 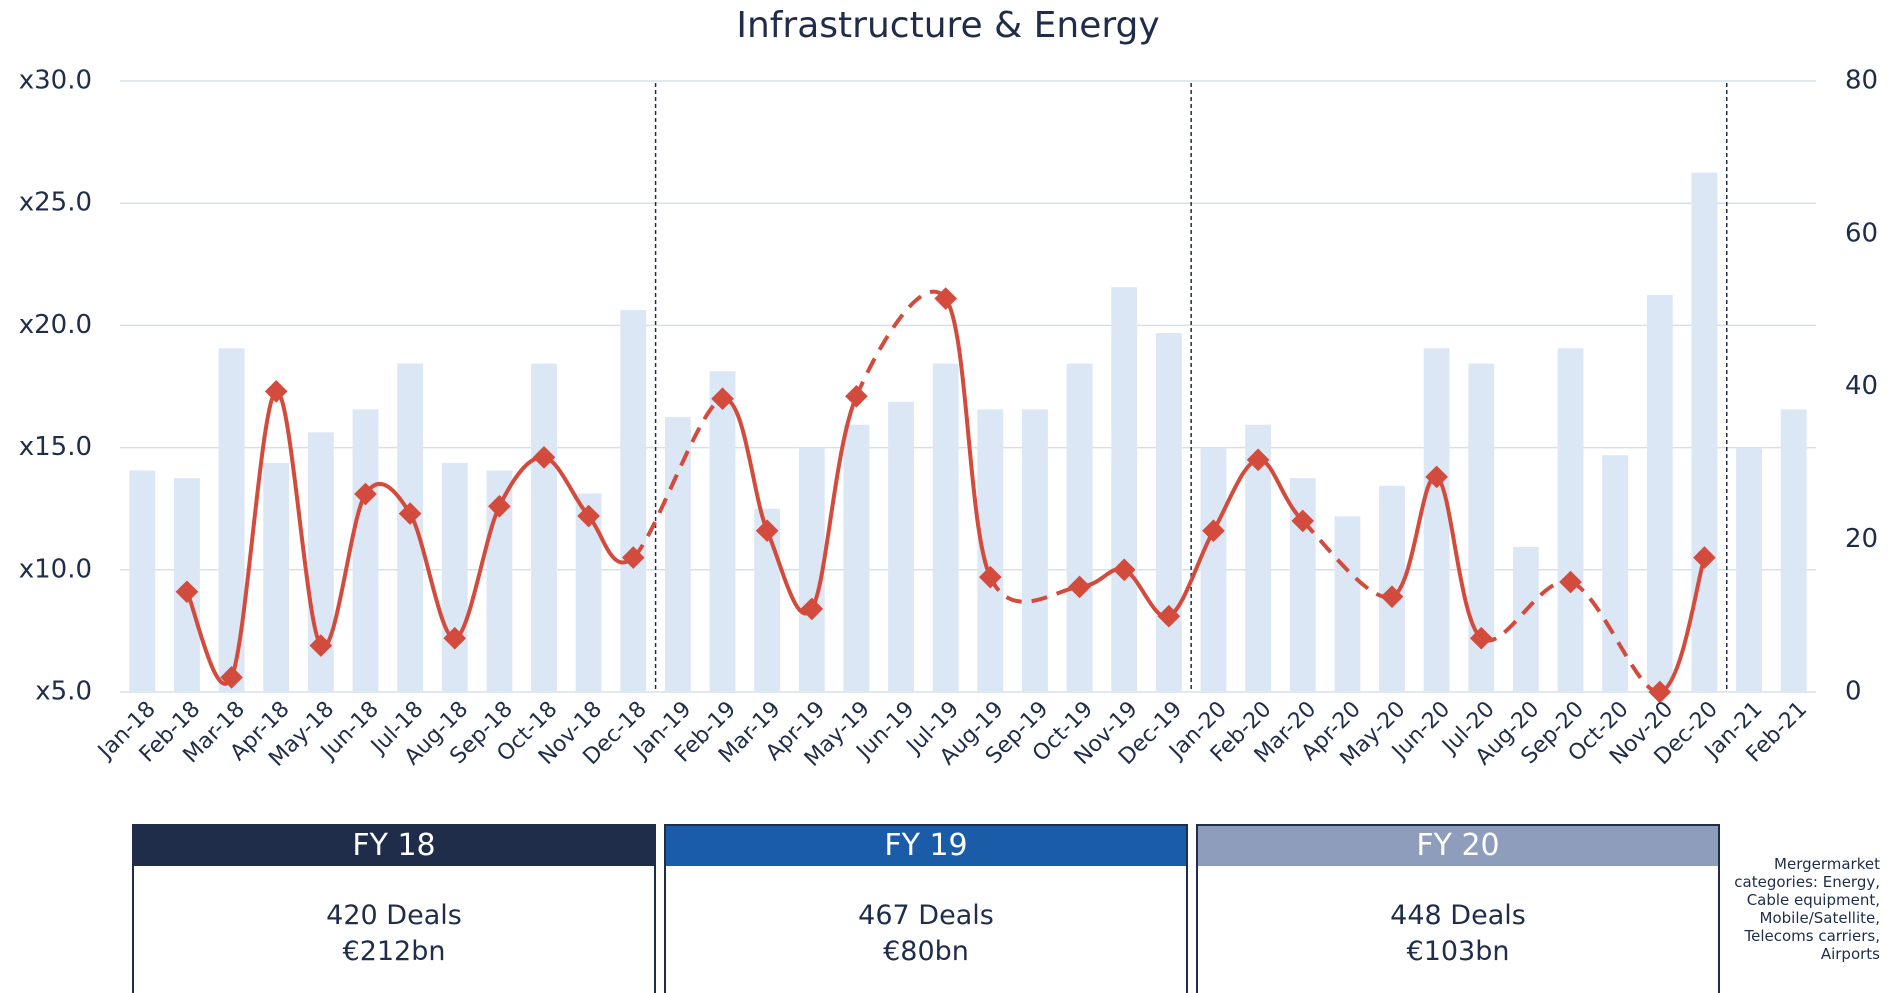 I want to click on panel-line: 467 Deals, so click(x=926, y=915).